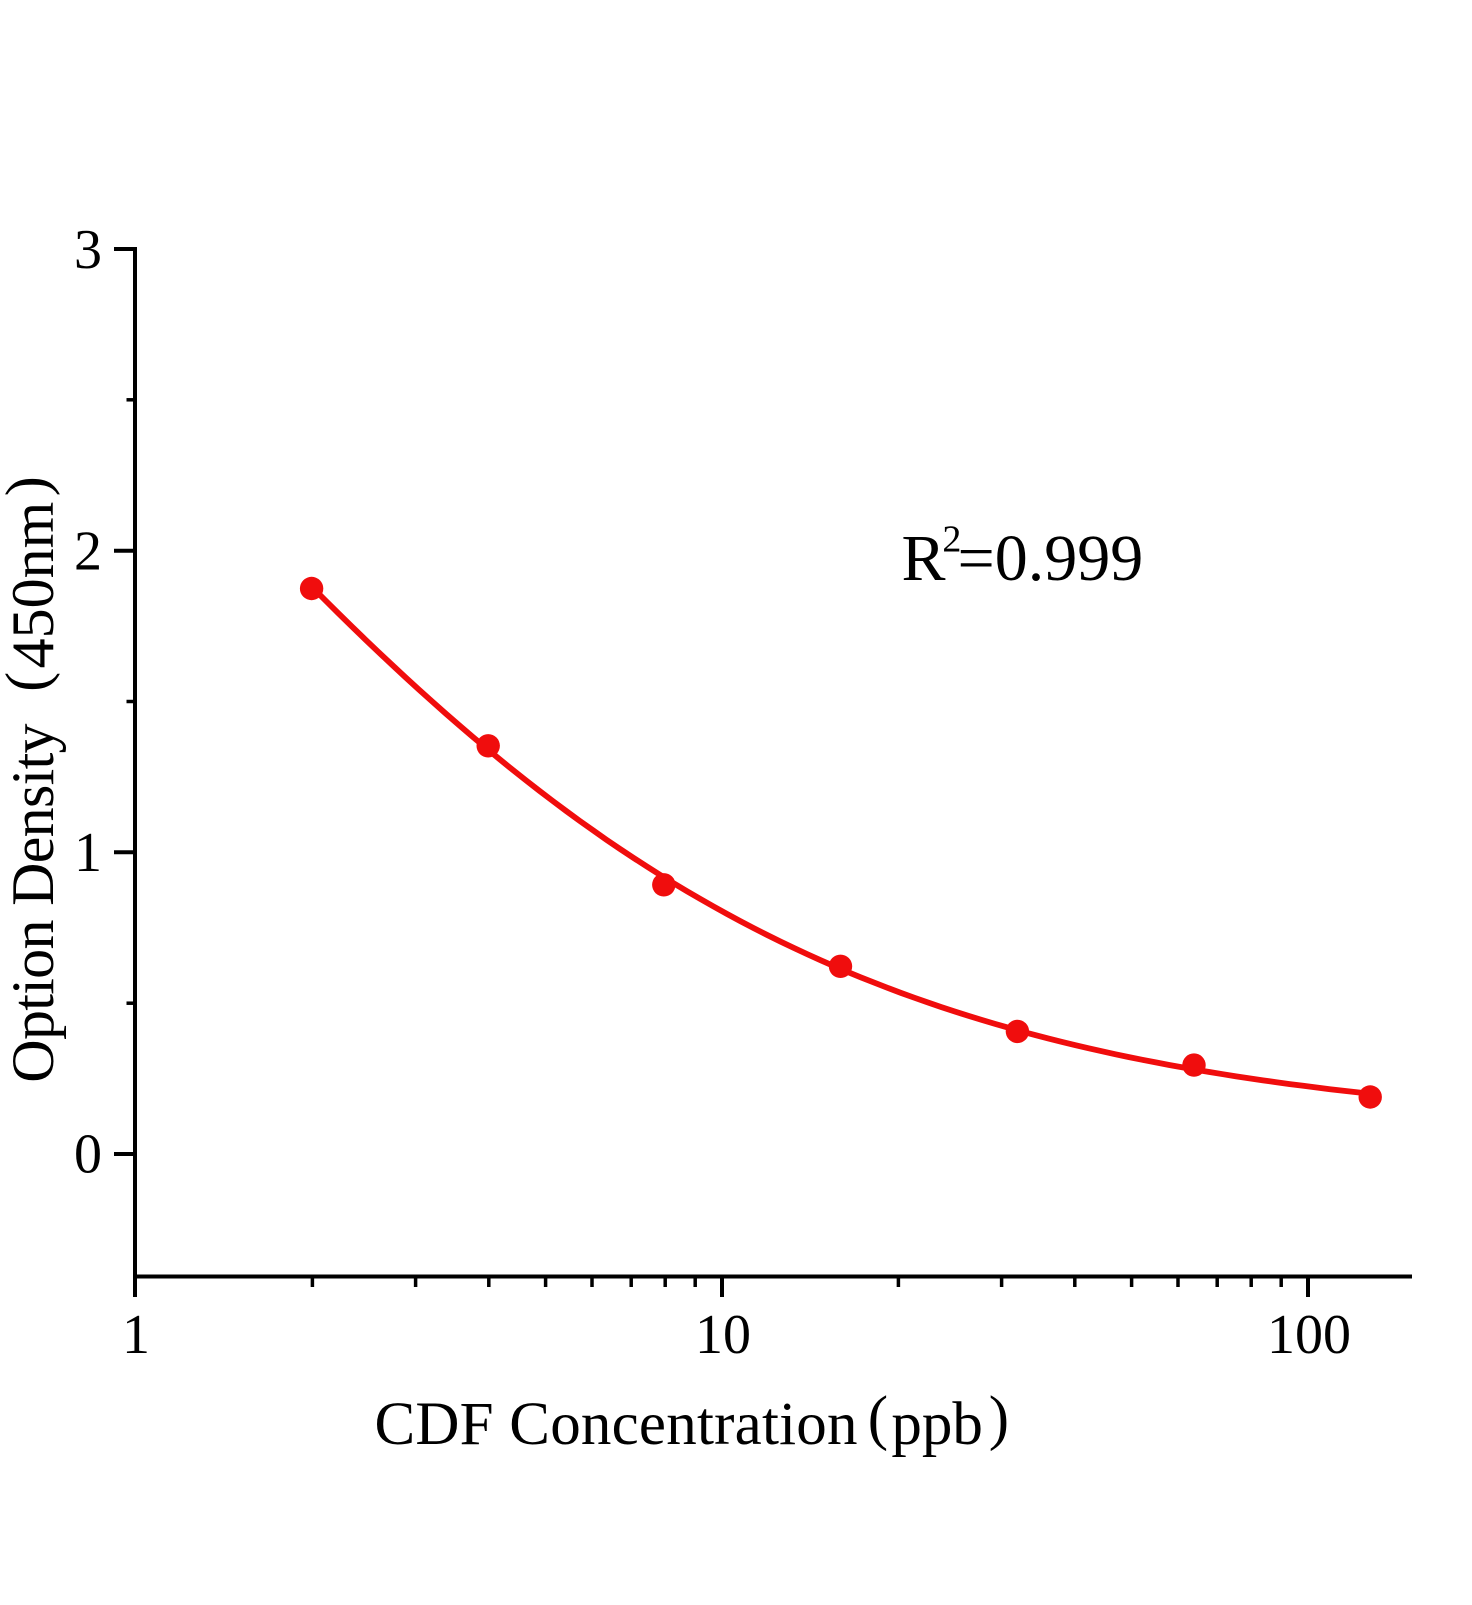  What do you see at coordinates (937, 1424) in the screenshot?
I see `svg-text: ppb` at bounding box center [937, 1424].